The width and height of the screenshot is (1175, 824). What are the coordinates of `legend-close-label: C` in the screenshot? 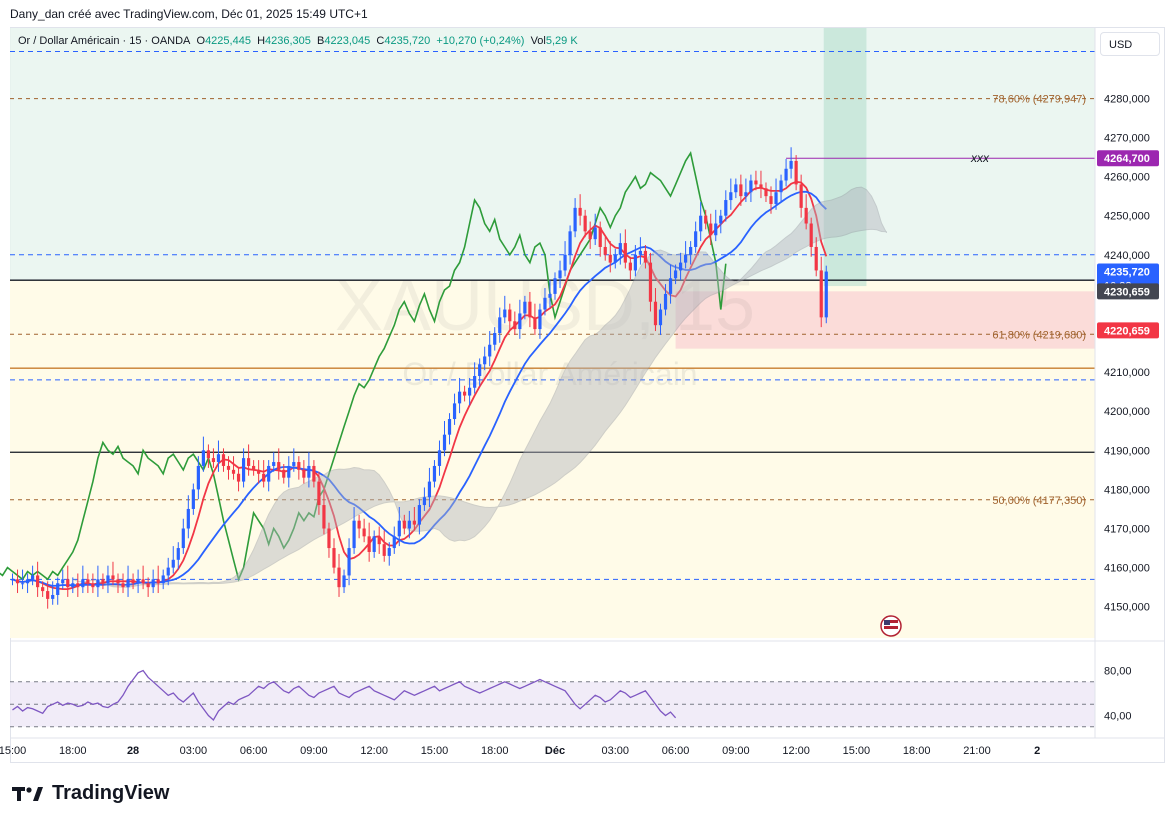 It's located at (380, 41).